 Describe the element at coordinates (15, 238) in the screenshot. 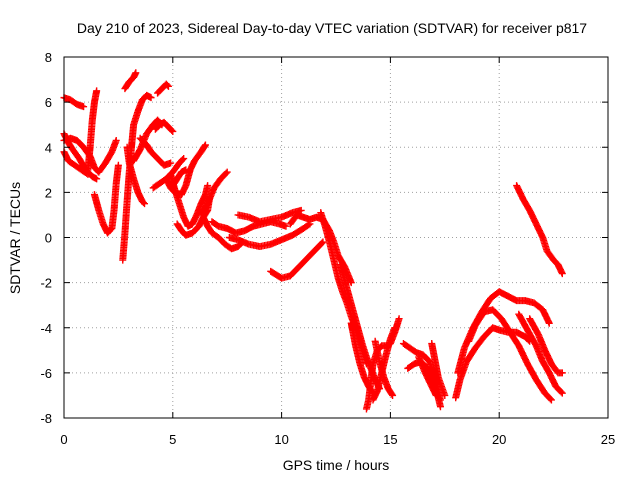

I see `y-axis-label: SDTVAR / TECUs` at that location.